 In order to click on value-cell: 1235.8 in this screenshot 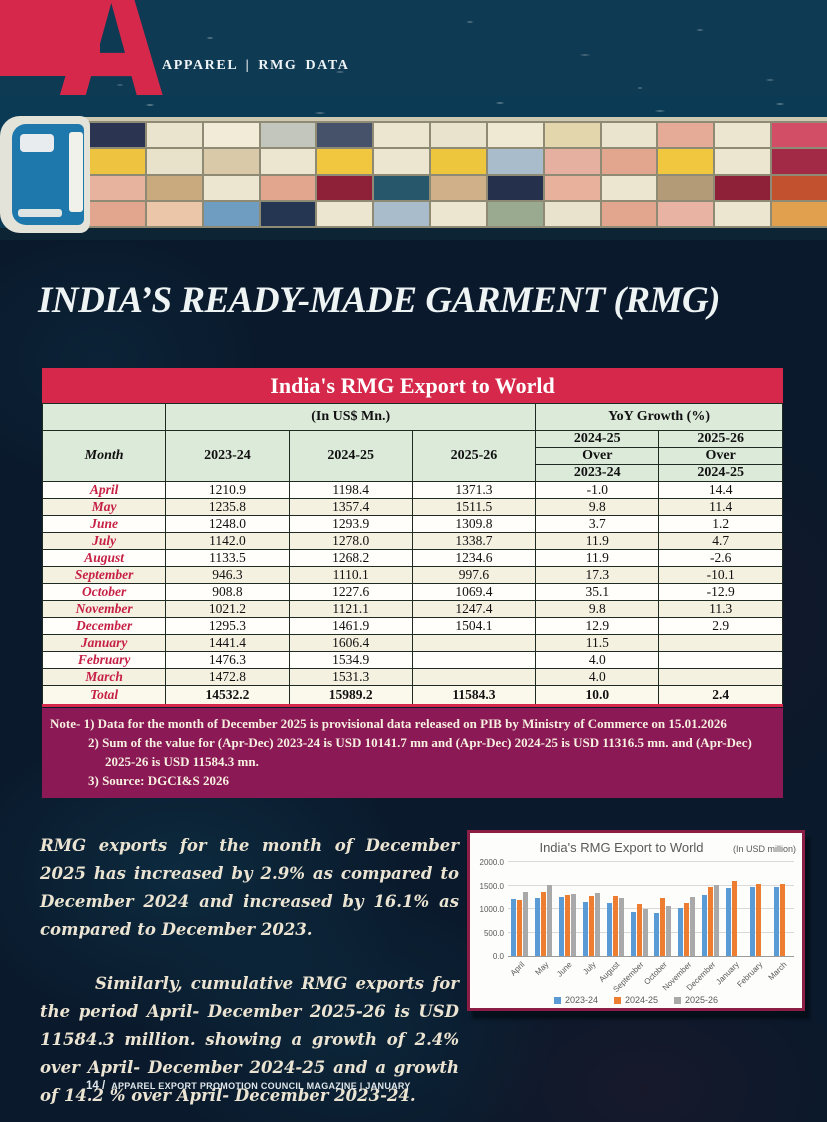, I will do `click(227, 507)`.